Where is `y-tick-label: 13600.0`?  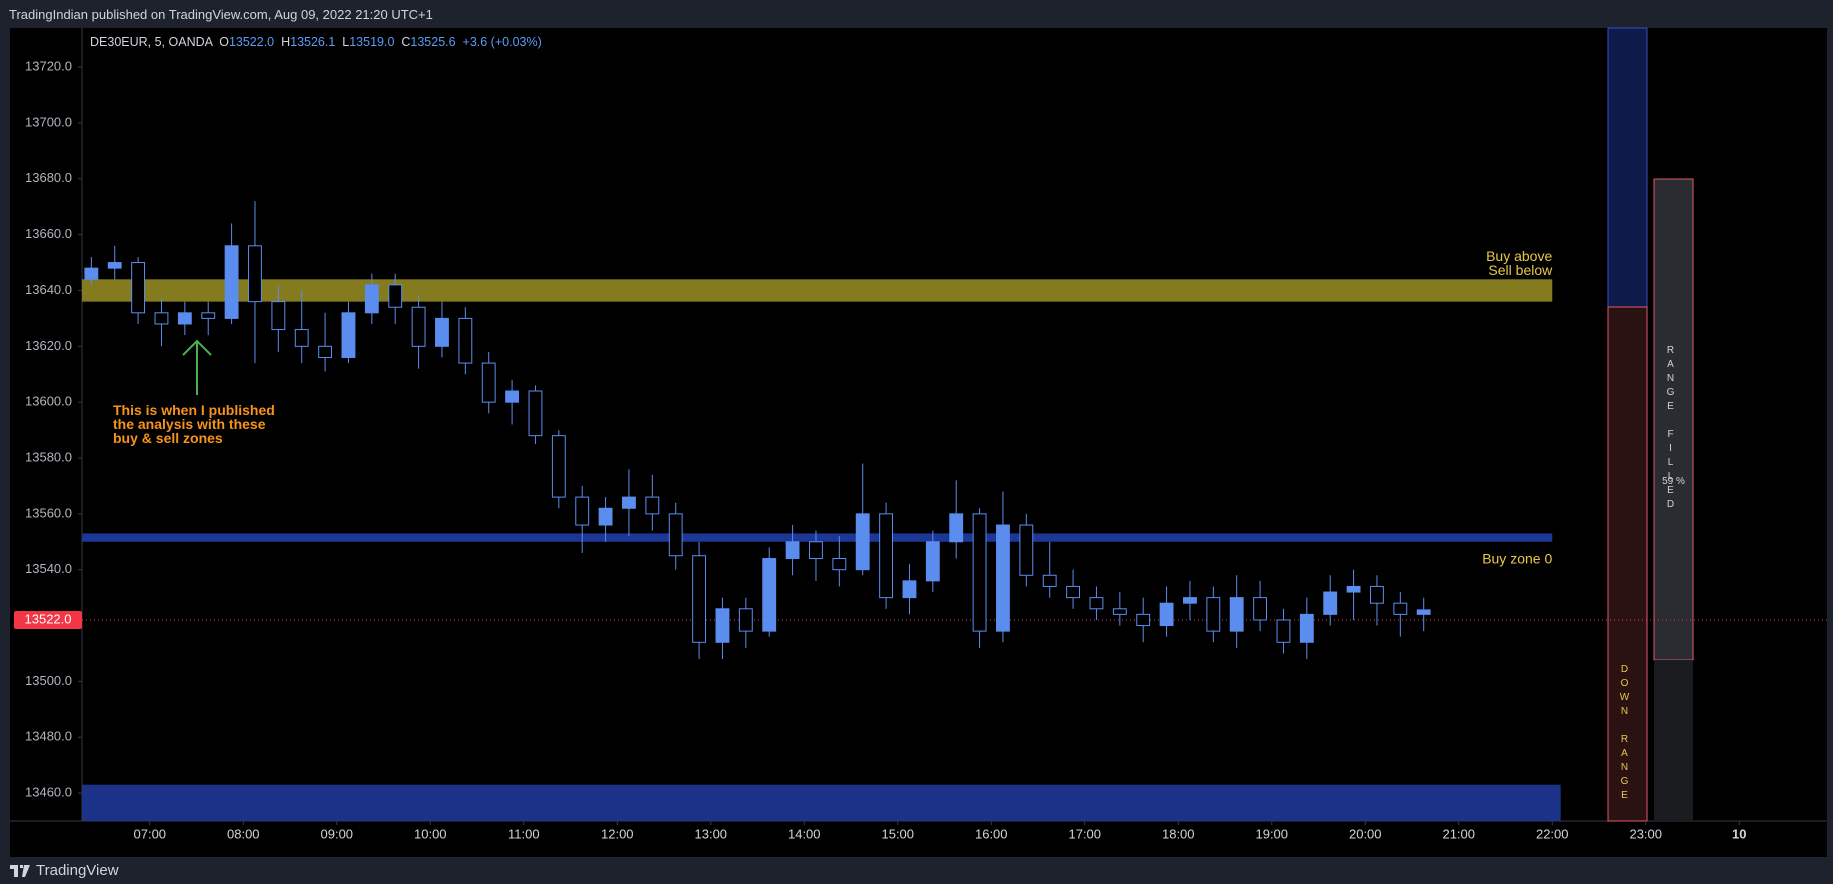
y-tick-label: 13600.0 is located at coordinates (48, 401).